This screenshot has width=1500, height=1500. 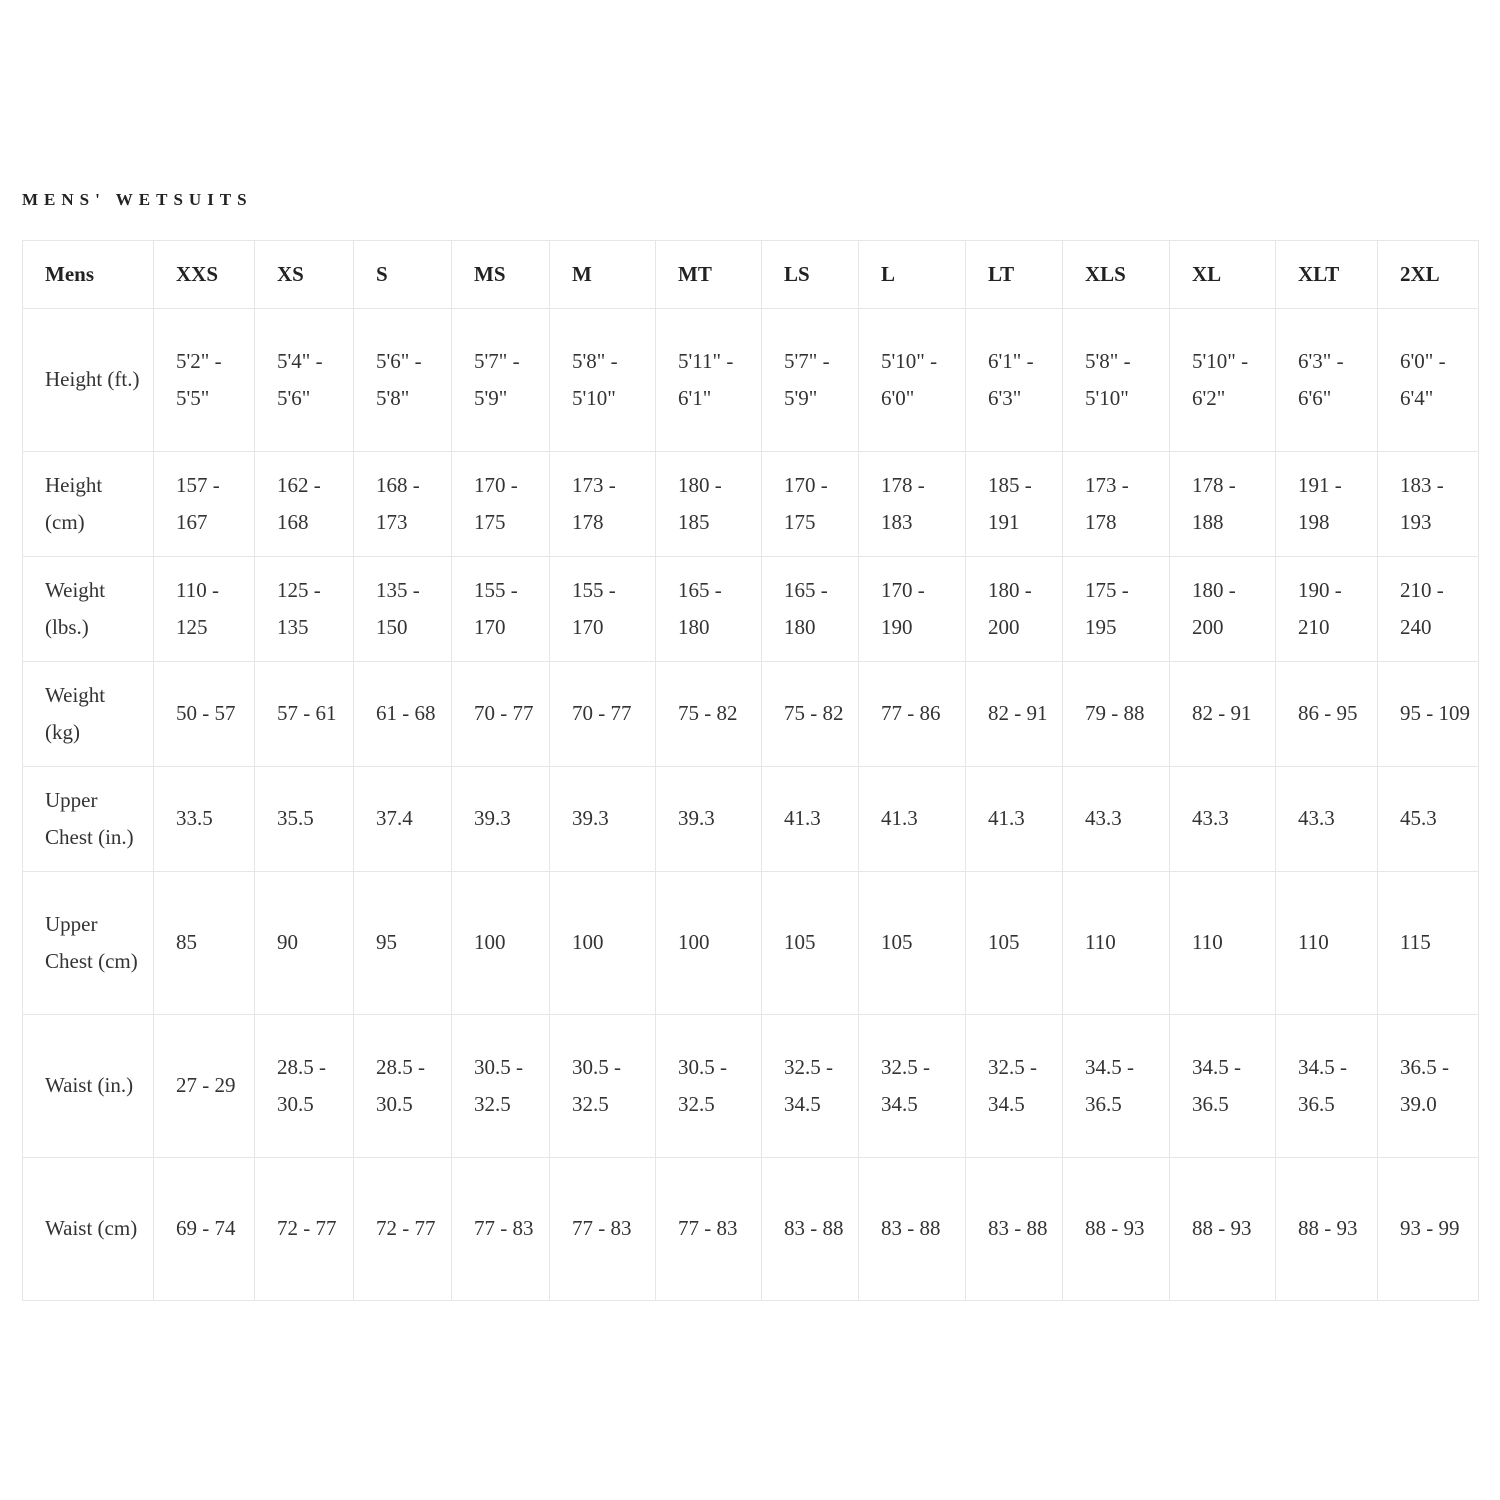 What do you see at coordinates (708, 274) in the screenshot?
I see `size-header: MT` at bounding box center [708, 274].